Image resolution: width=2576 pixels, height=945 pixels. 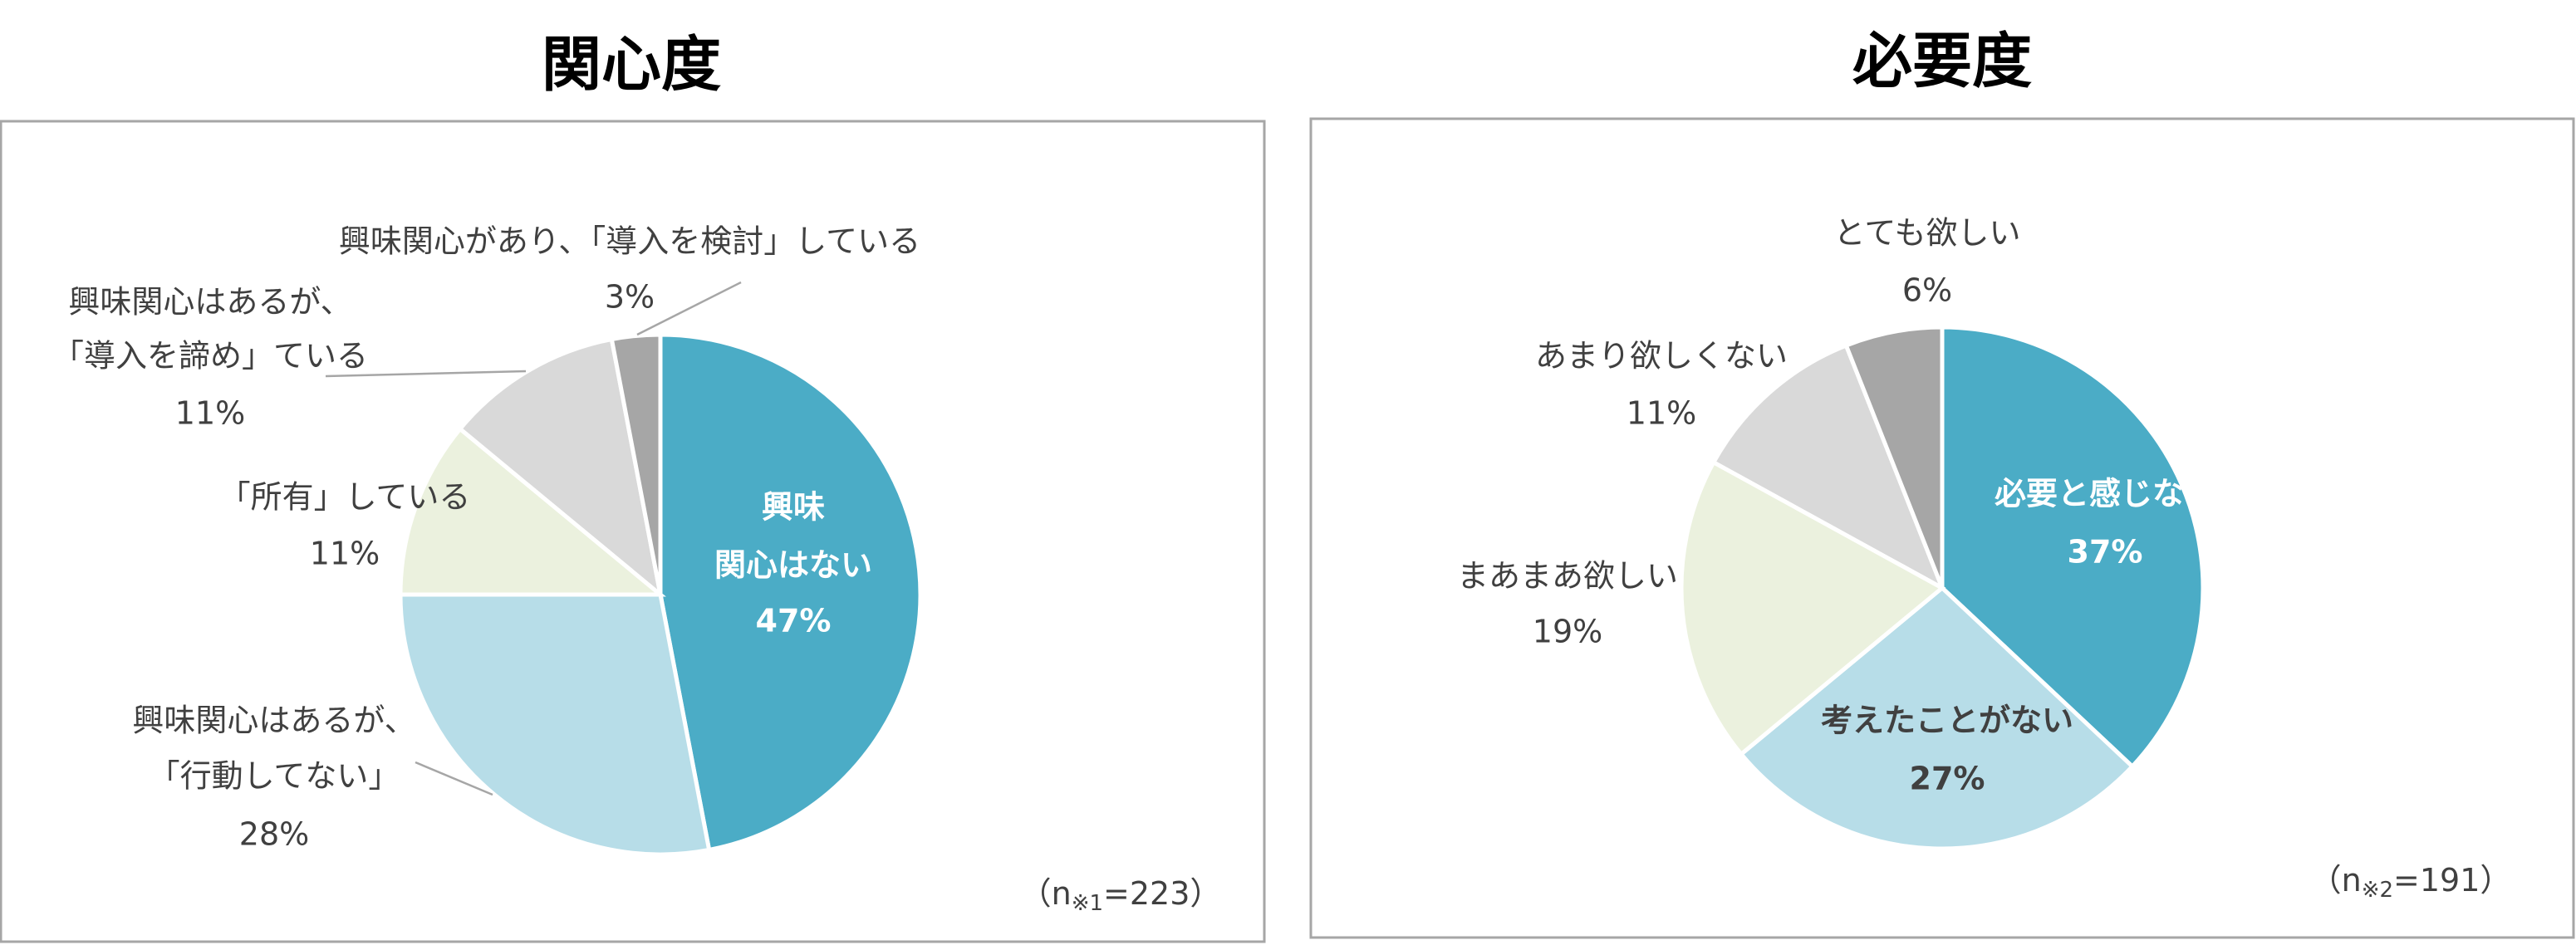 What do you see at coordinates (631, 65) in the screenshot?
I see `chart-title: 関心度` at bounding box center [631, 65].